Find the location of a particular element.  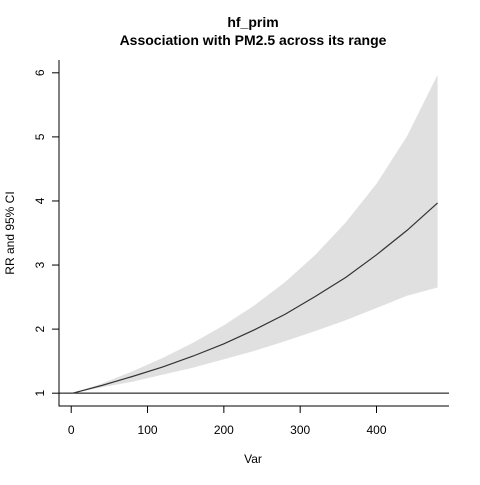

x-tick-label: 100 is located at coordinates (148, 430).